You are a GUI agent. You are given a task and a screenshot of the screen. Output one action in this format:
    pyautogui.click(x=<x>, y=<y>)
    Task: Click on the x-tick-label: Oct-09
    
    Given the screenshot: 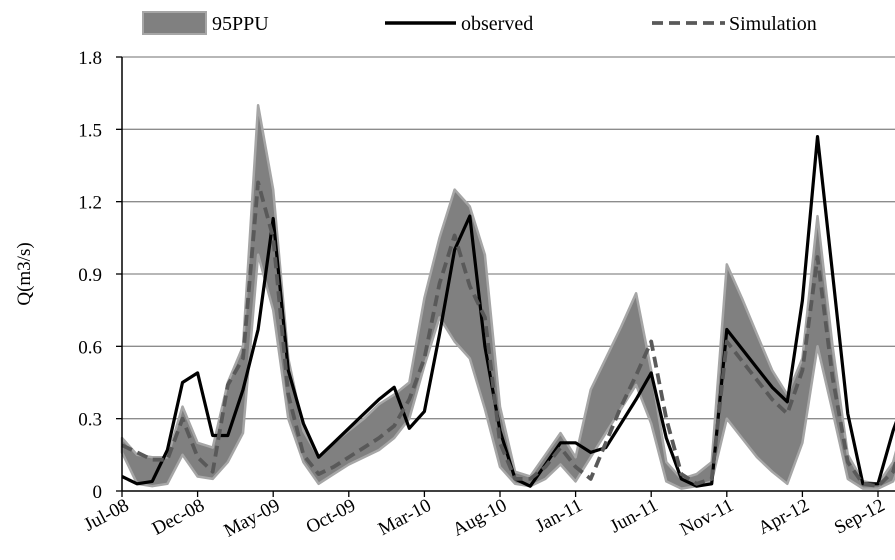 What is the action you would take?
    pyautogui.click(x=331, y=516)
    